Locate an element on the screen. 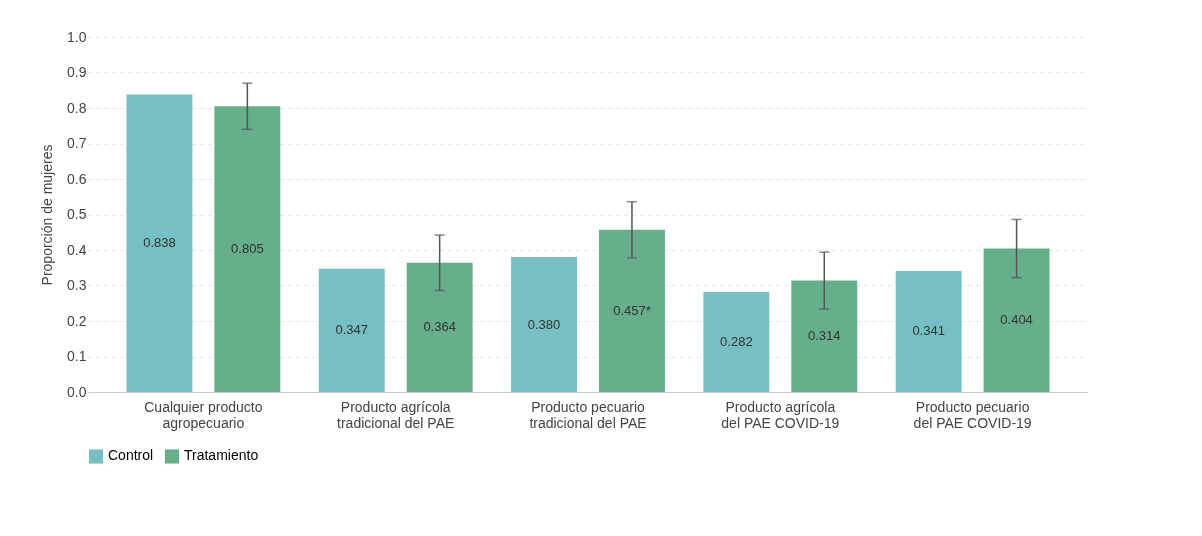 Image resolution: width=1202 pixels, height=536 pixels. data-label: 0.364 is located at coordinates (439, 327).